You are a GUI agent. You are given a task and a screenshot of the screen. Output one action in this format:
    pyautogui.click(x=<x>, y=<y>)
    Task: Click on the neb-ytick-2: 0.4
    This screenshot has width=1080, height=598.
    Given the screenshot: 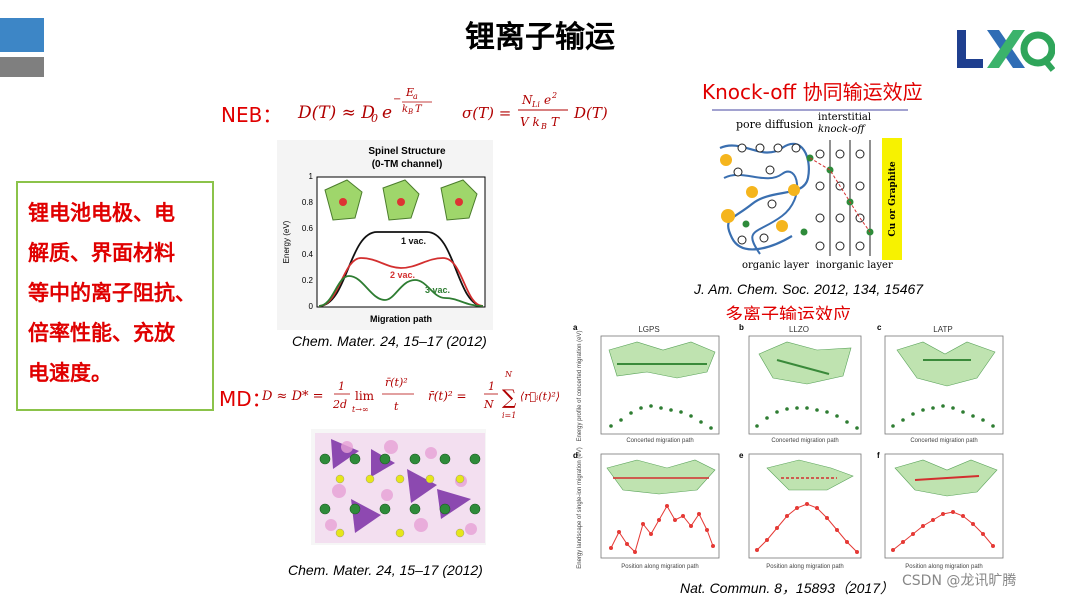 What is the action you would take?
    pyautogui.click(x=308, y=254)
    